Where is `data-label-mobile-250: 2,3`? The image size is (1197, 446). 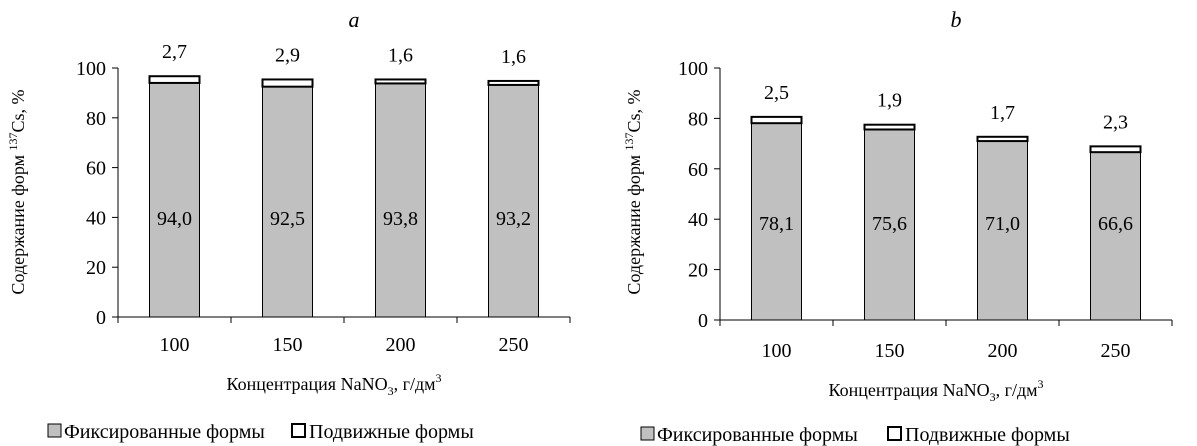
data-label-mobile-250: 2,3 is located at coordinates (1115, 122).